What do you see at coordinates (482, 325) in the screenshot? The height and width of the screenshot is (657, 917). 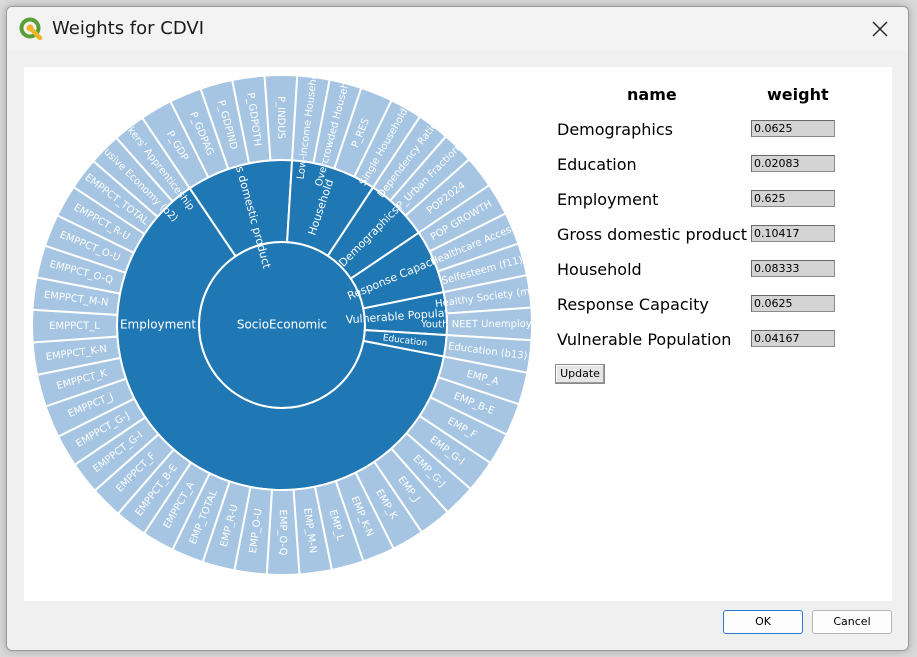 I see `sunburst-leaf-label: Youth NEET Unemployment` at bounding box center [482, 325].